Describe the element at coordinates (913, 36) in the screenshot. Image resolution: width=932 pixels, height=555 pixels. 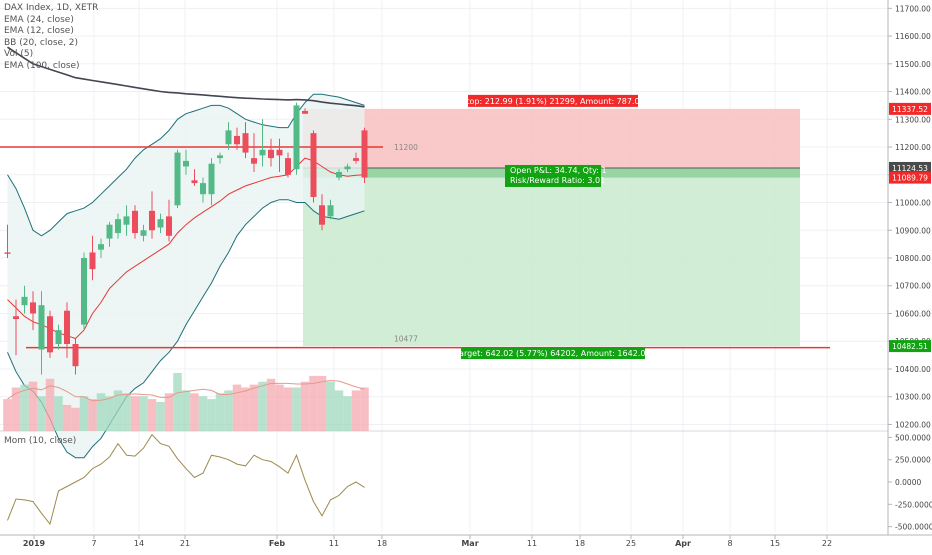
I see `price-tick-label: 11600.00` at that location.